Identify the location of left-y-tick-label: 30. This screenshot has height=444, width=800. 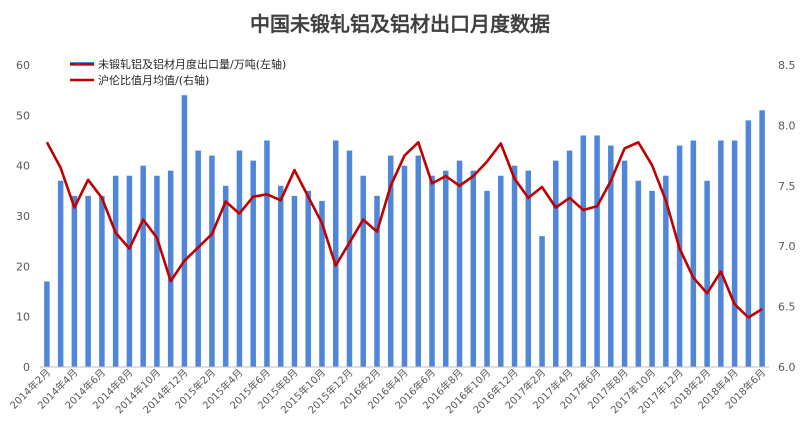
(23, 216).